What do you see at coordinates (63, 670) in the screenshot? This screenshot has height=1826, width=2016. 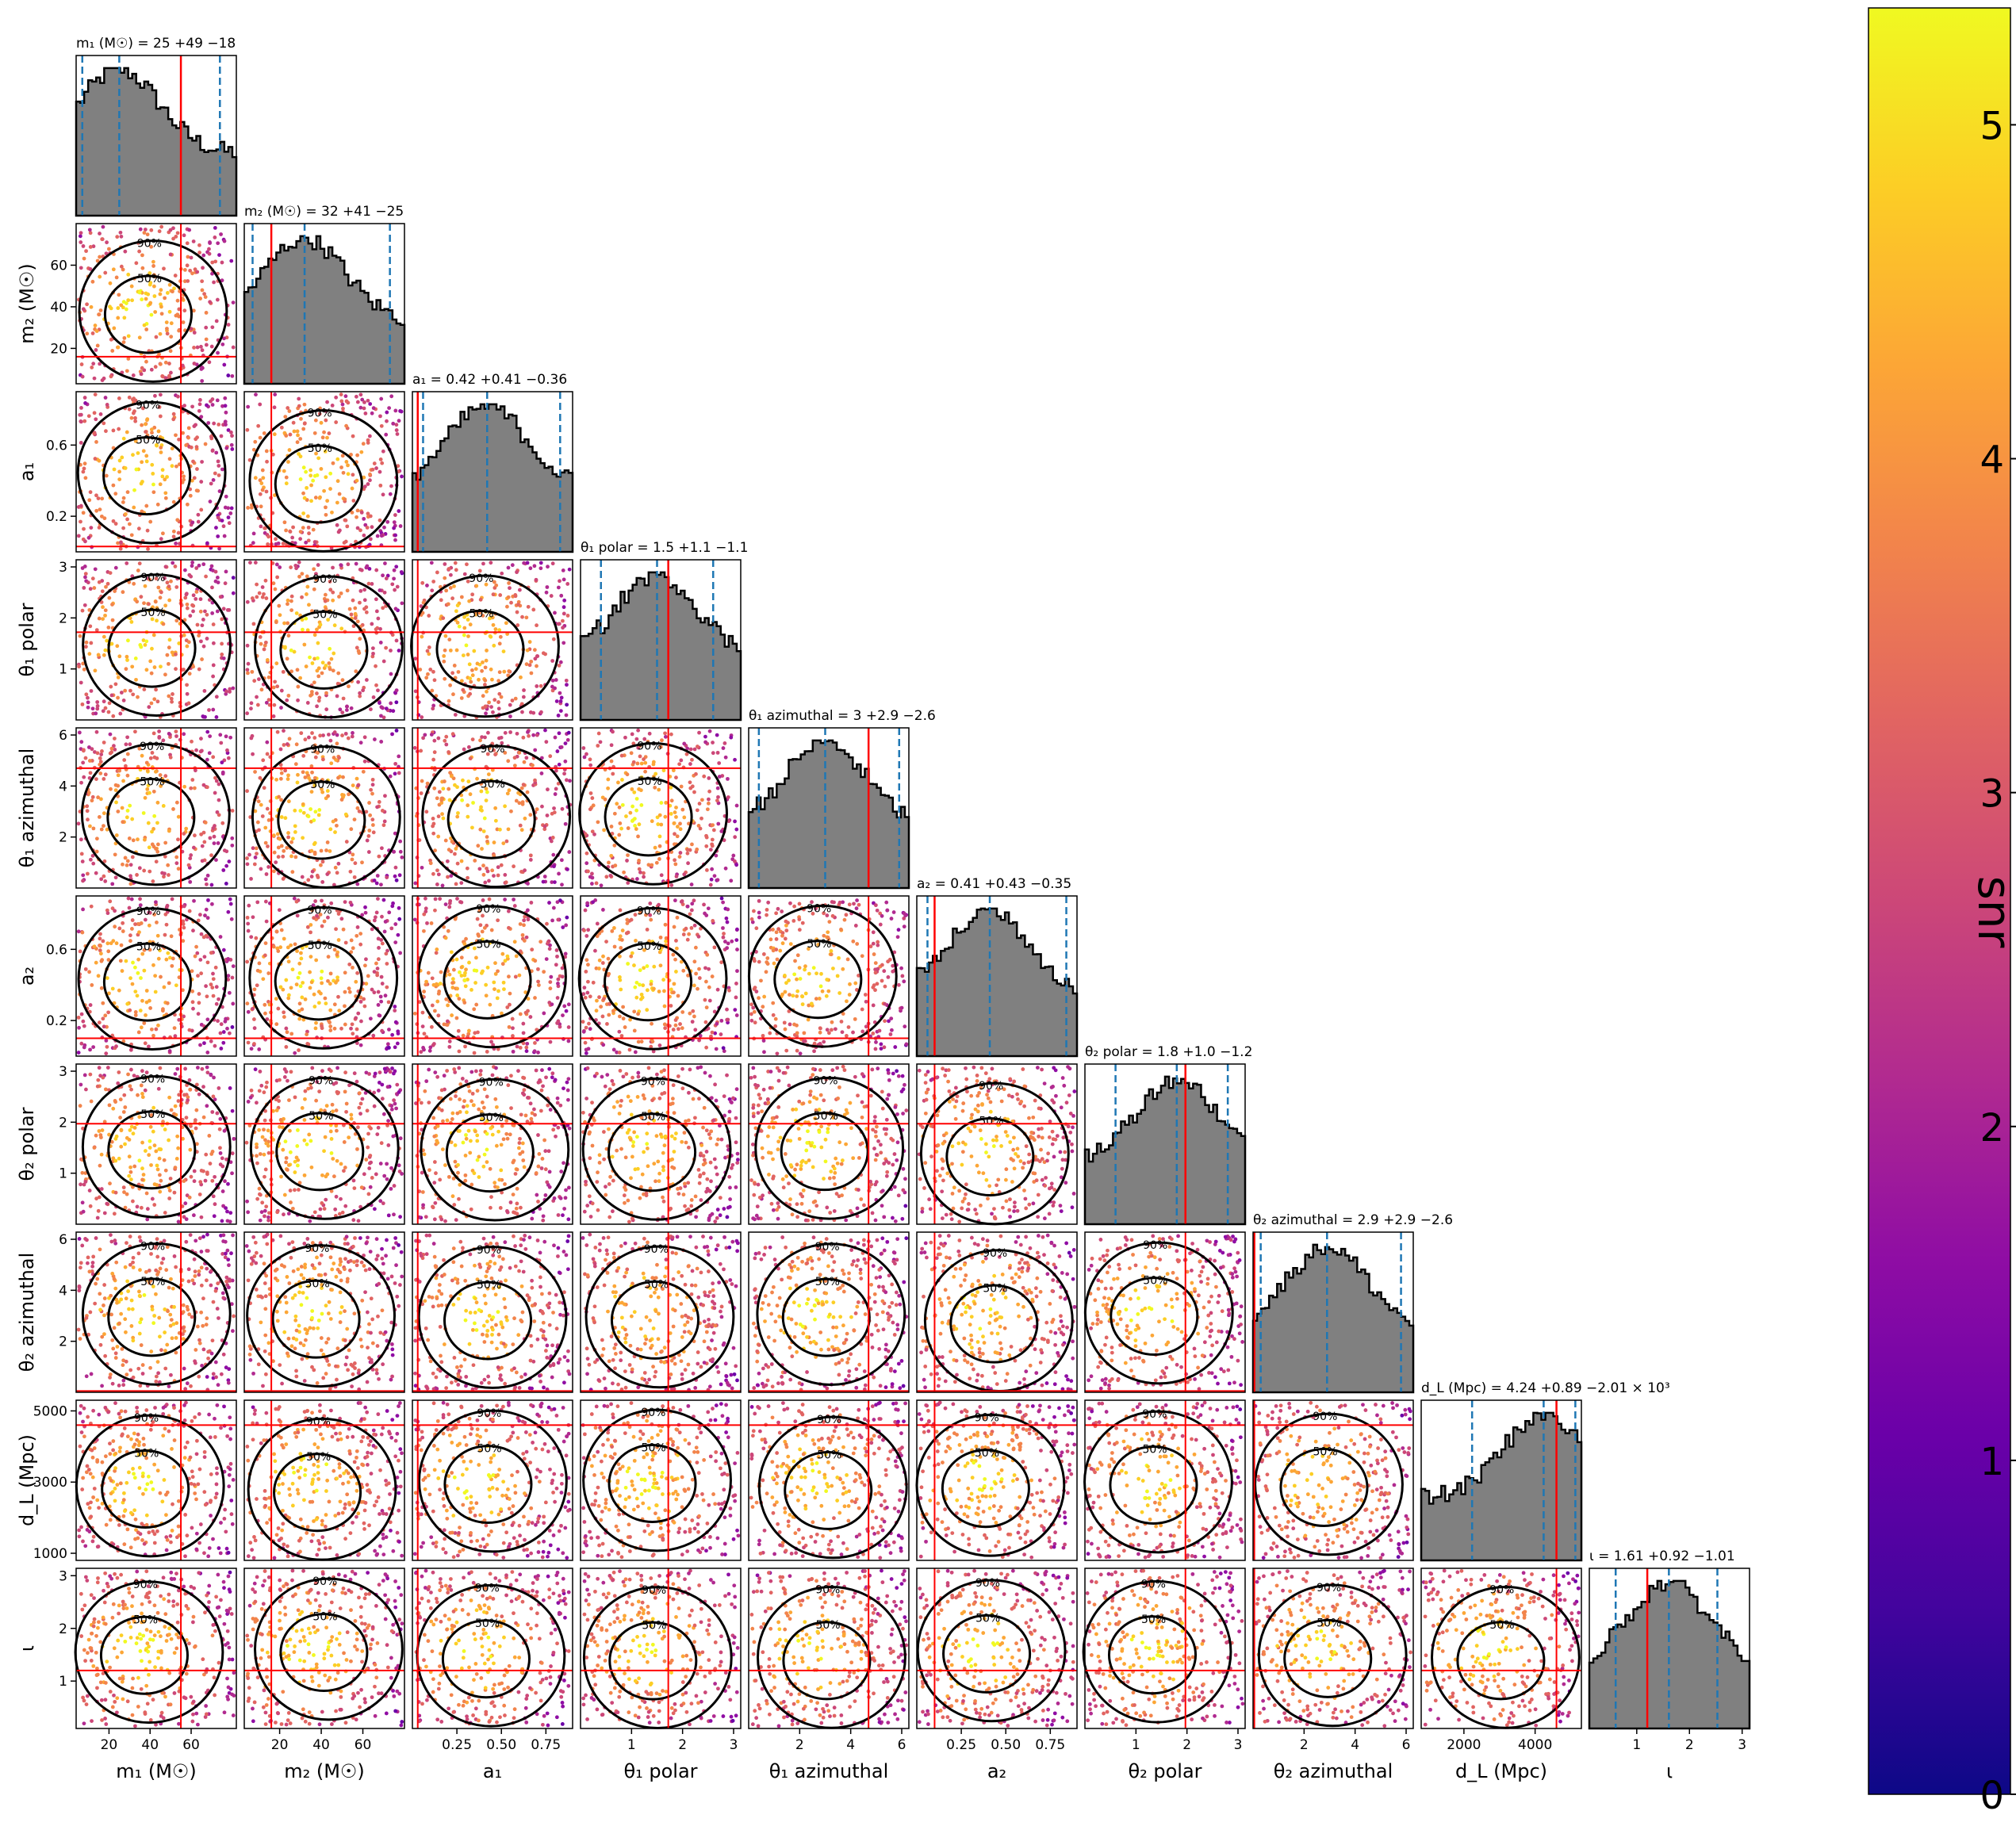 I see `y-tick-label: 1` at bounding box center [63, 670].